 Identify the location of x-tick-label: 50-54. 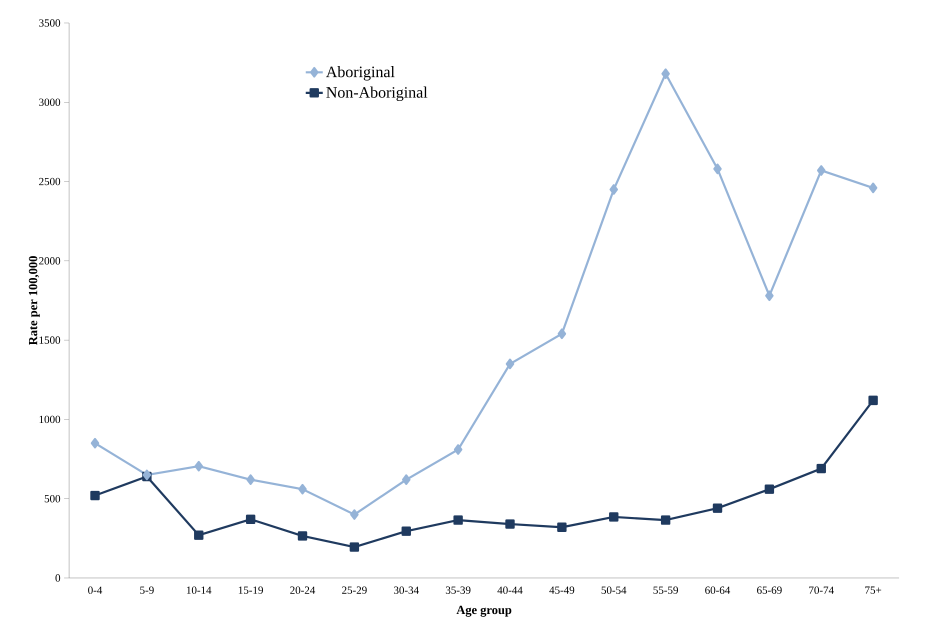
(614, 590).